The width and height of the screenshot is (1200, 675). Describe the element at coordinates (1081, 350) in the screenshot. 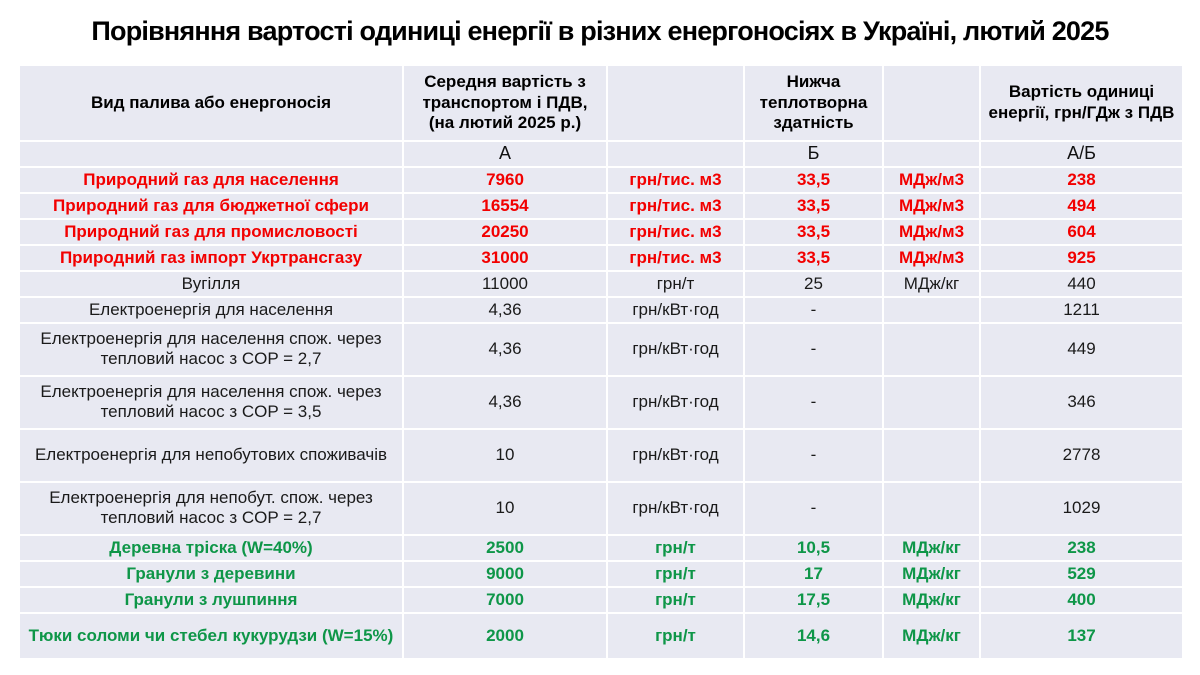

I see `unit-energy-cost-cell: 449` at that location.